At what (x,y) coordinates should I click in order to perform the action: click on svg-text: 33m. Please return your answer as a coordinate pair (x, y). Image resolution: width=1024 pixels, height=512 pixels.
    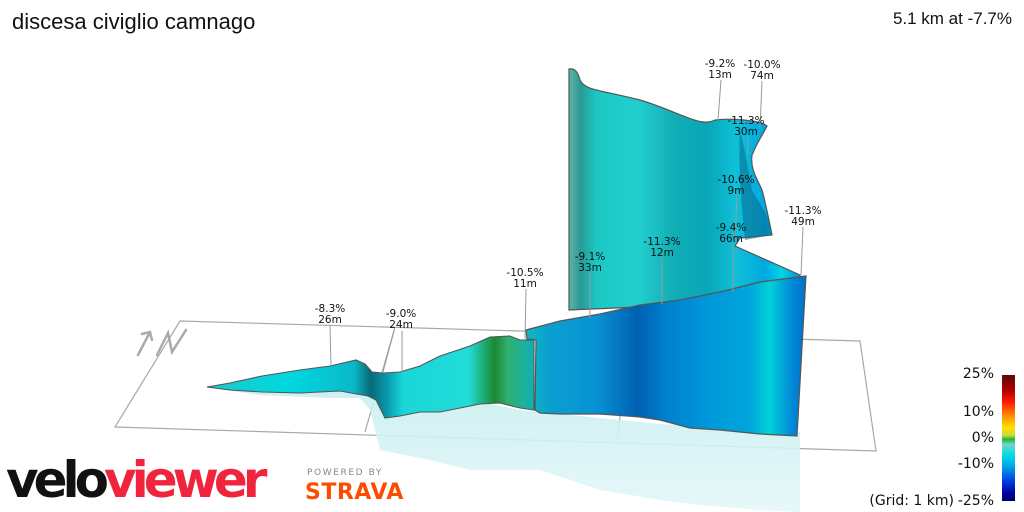
    Looking at the image, I should click on (590, 268).